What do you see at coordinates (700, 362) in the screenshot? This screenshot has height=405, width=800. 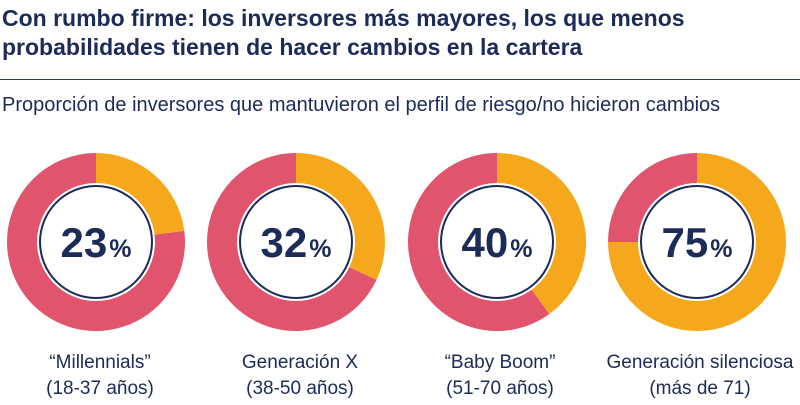 I see `generation-name: Generación silenciosa` at bounding box center [700, 362].